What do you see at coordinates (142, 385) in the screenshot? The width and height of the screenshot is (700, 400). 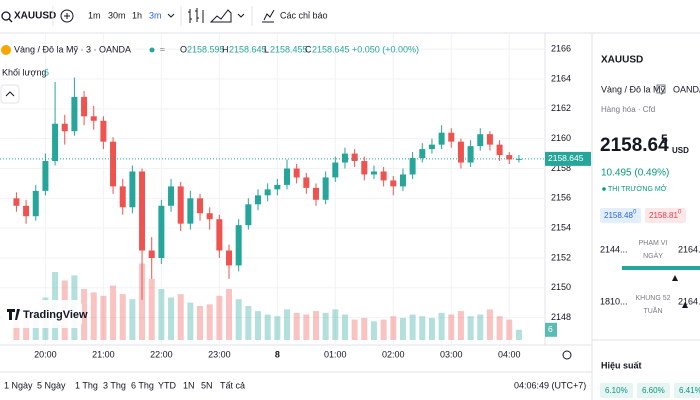 I see `range-button: 6 Thg` at bounding box center [142, 385].